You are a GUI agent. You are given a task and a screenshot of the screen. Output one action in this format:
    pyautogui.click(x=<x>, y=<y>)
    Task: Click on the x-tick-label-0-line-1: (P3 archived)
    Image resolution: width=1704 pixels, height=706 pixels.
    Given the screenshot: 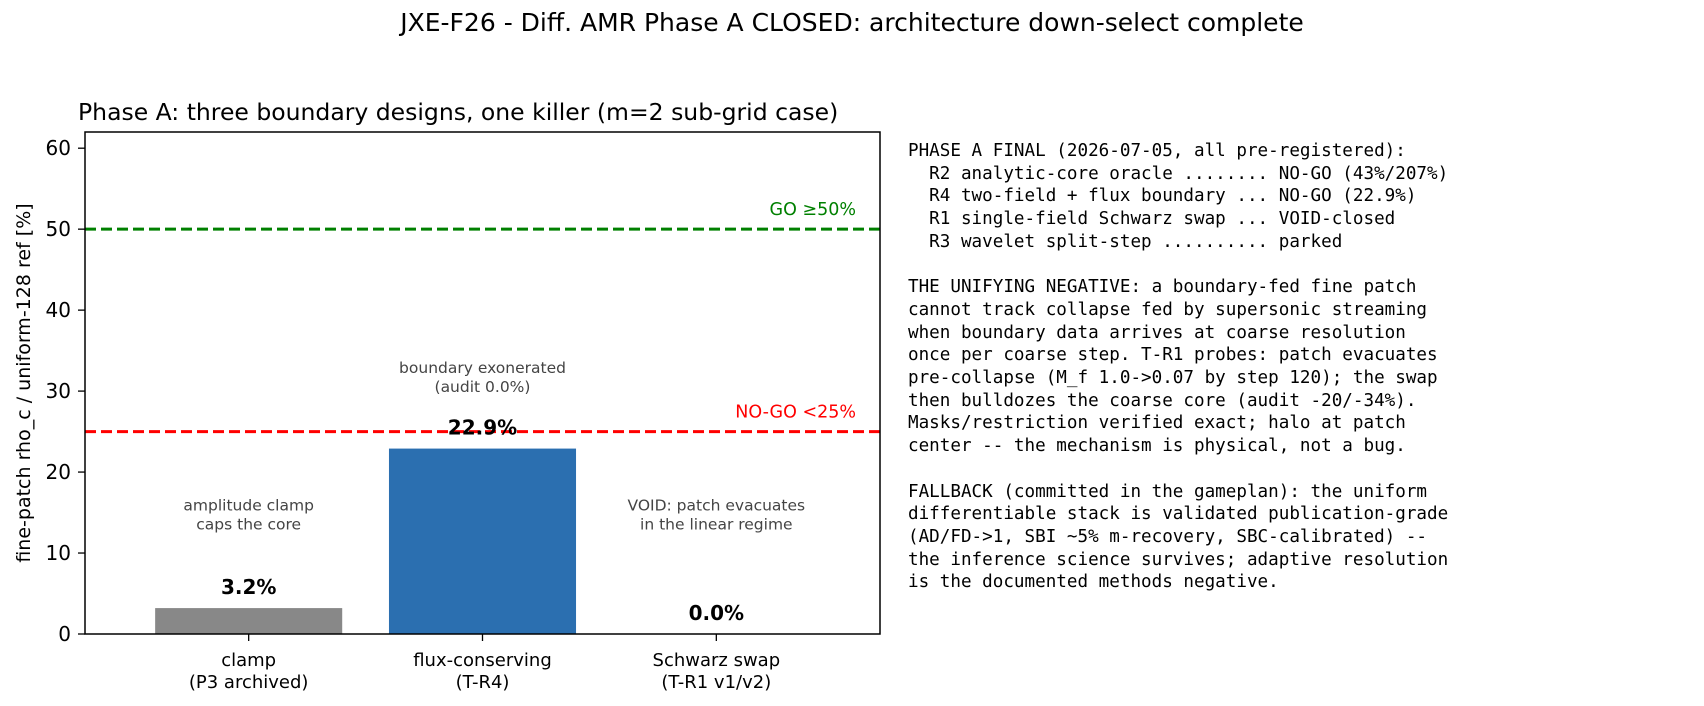 What is the action you would take?
    pyautogui.click(x=249, y=682)
    